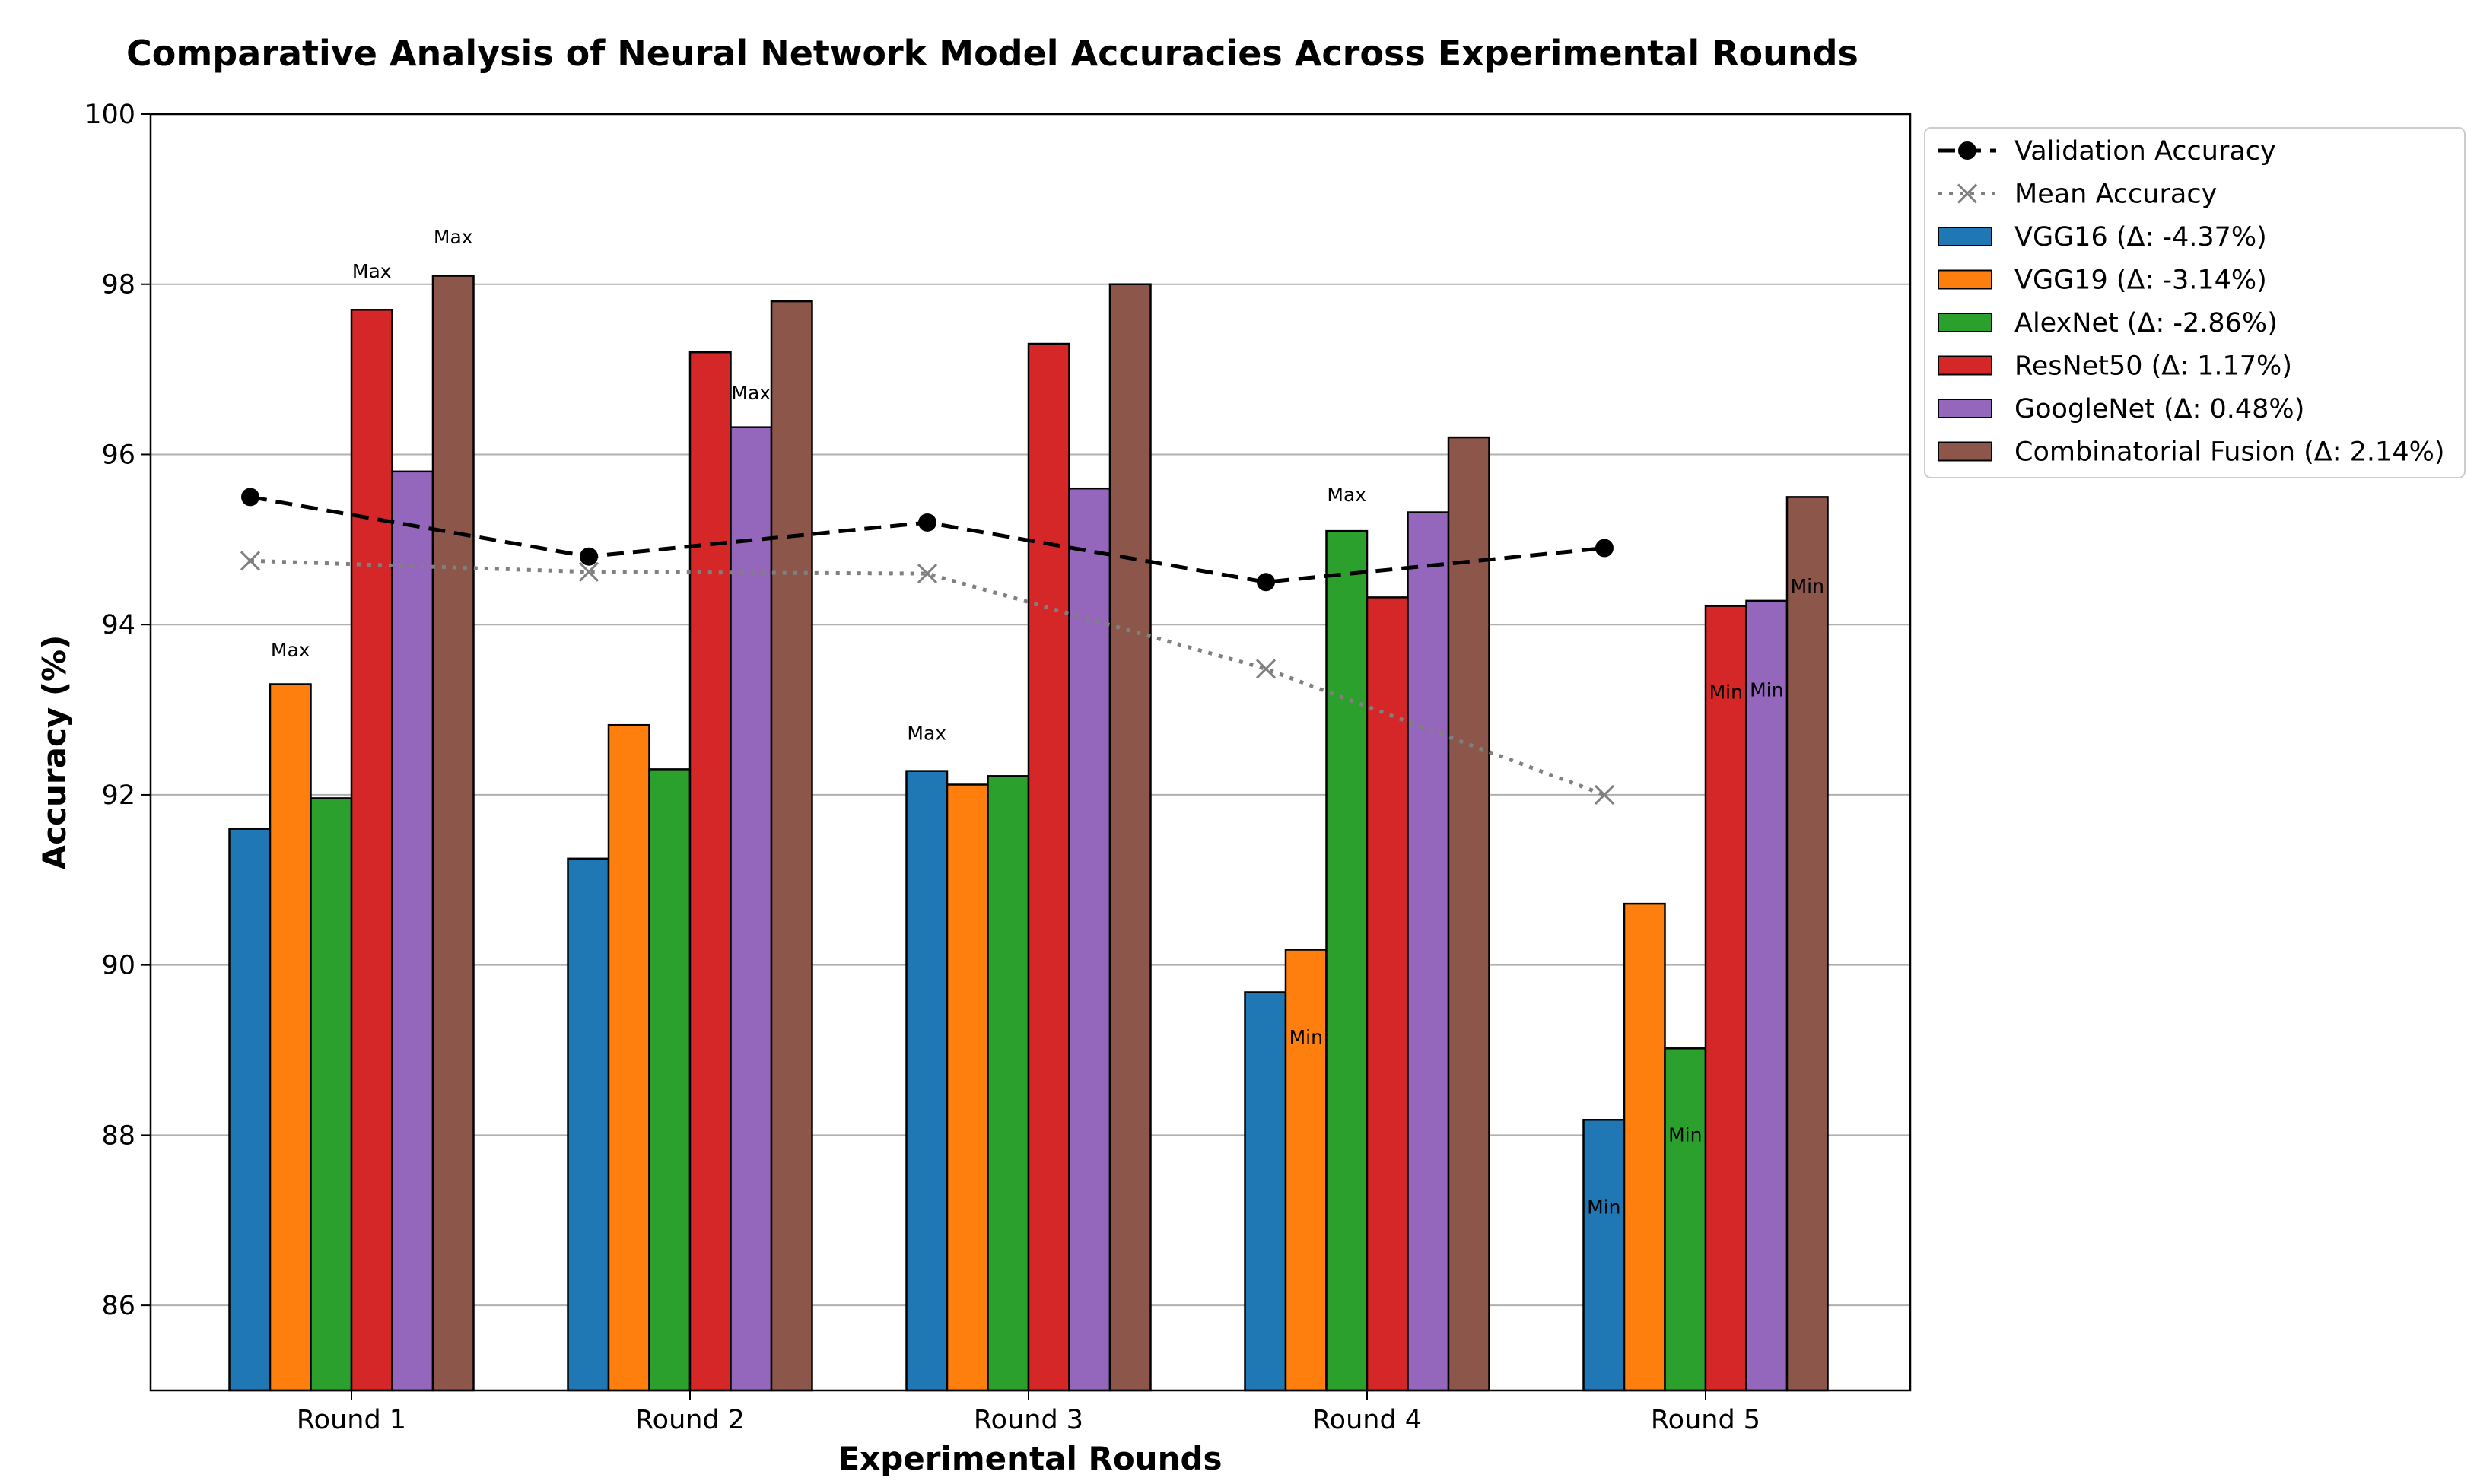 The image size is (2477, 1484). Describe the element at coordinates (55, 752) in the screenshot. I see `y-axis-label: Accuracy (%)` at that location.